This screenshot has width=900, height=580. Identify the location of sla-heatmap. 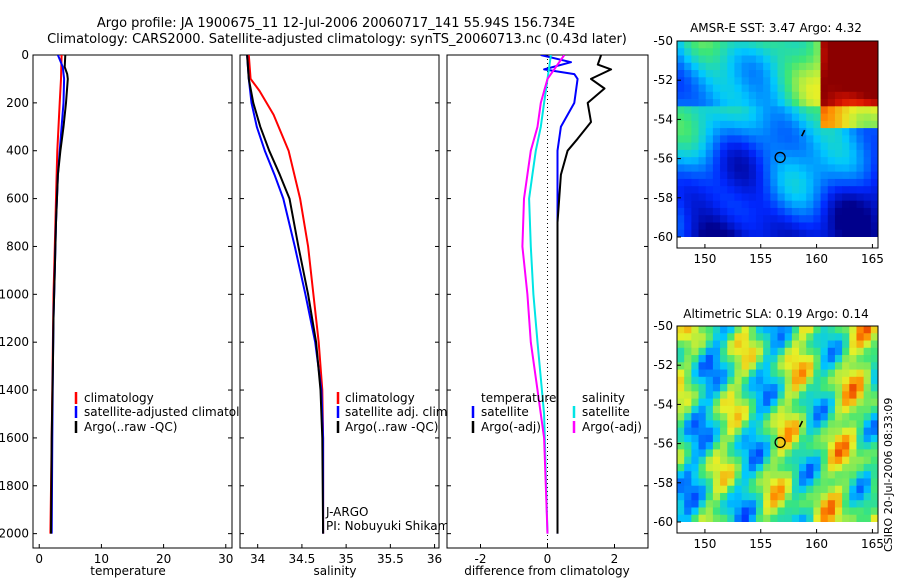
(777, 424).